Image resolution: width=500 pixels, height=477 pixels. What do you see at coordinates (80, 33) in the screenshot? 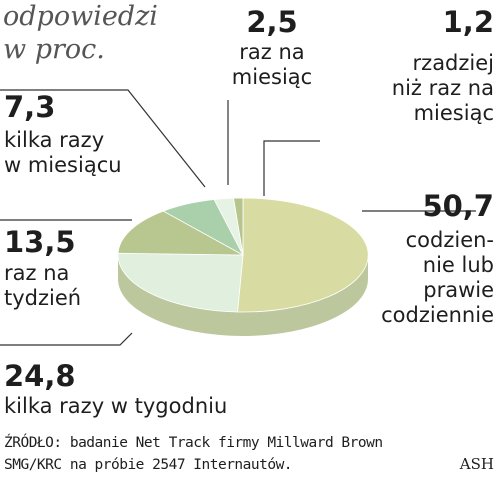
I see `chart-title: odpowiedzi w proc.` at bounding box center [80, 33].